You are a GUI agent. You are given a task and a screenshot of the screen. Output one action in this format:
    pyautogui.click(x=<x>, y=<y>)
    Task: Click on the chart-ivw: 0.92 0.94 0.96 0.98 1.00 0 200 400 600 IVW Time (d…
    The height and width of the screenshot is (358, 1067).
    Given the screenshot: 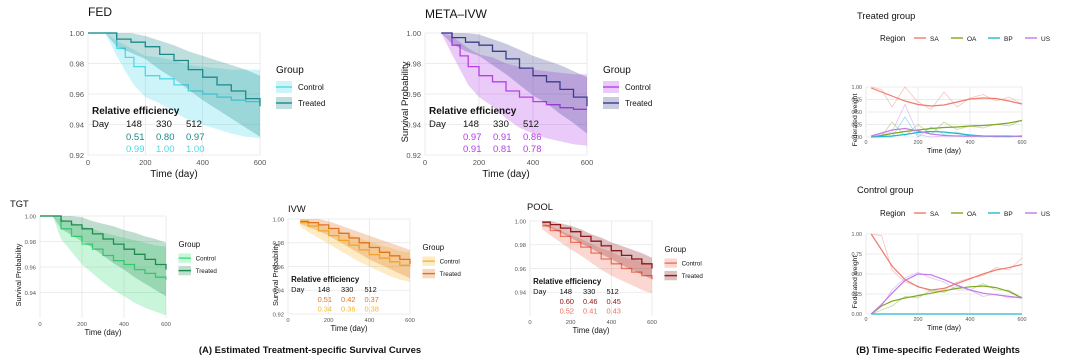 What is the action you would take?
    pyautogui.click(x=366, y=268)
    